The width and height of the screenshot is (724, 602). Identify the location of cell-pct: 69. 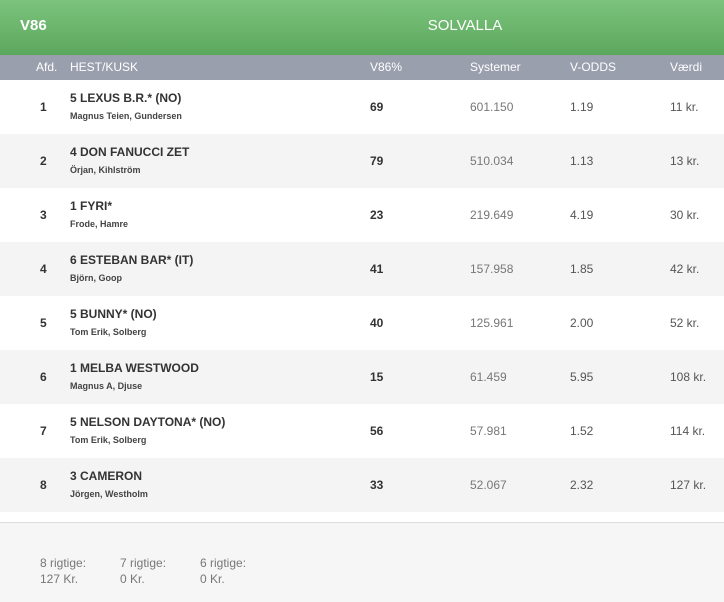
(377, 107).